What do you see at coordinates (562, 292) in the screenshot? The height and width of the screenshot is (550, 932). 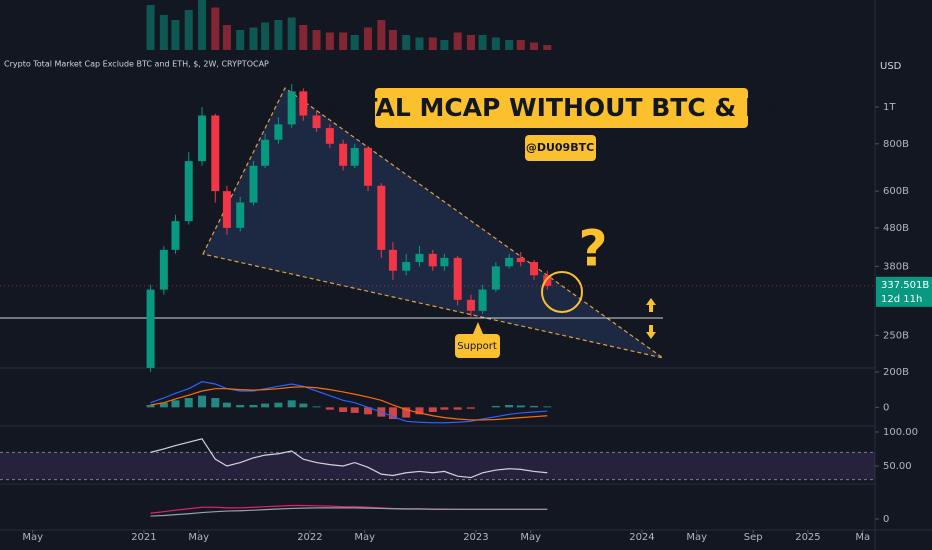 I see `highlight-circle` at bounding box center [562, 292].